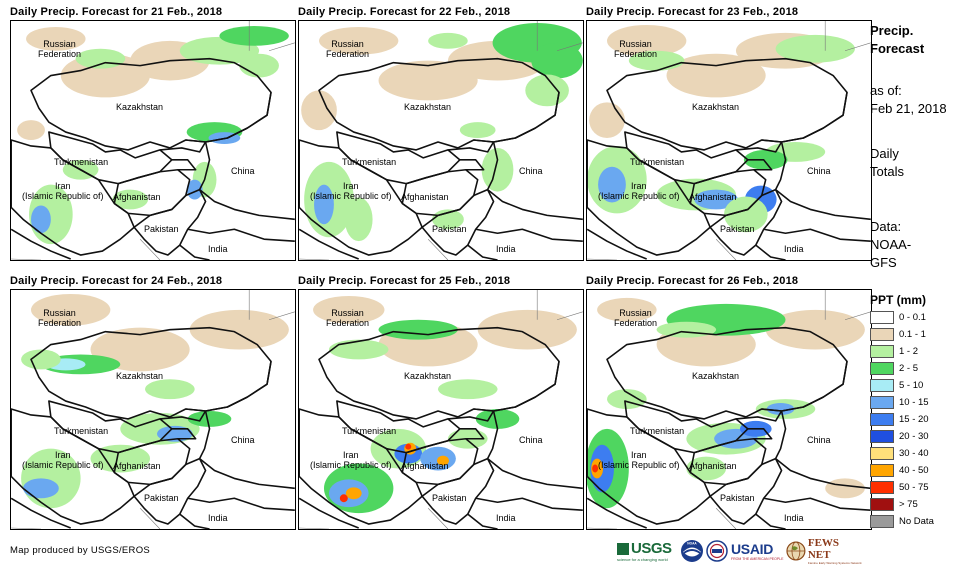  I want to click on panel-title: Daily Precip. Forecast for 21 Feb., 2018, so click(116, 12).